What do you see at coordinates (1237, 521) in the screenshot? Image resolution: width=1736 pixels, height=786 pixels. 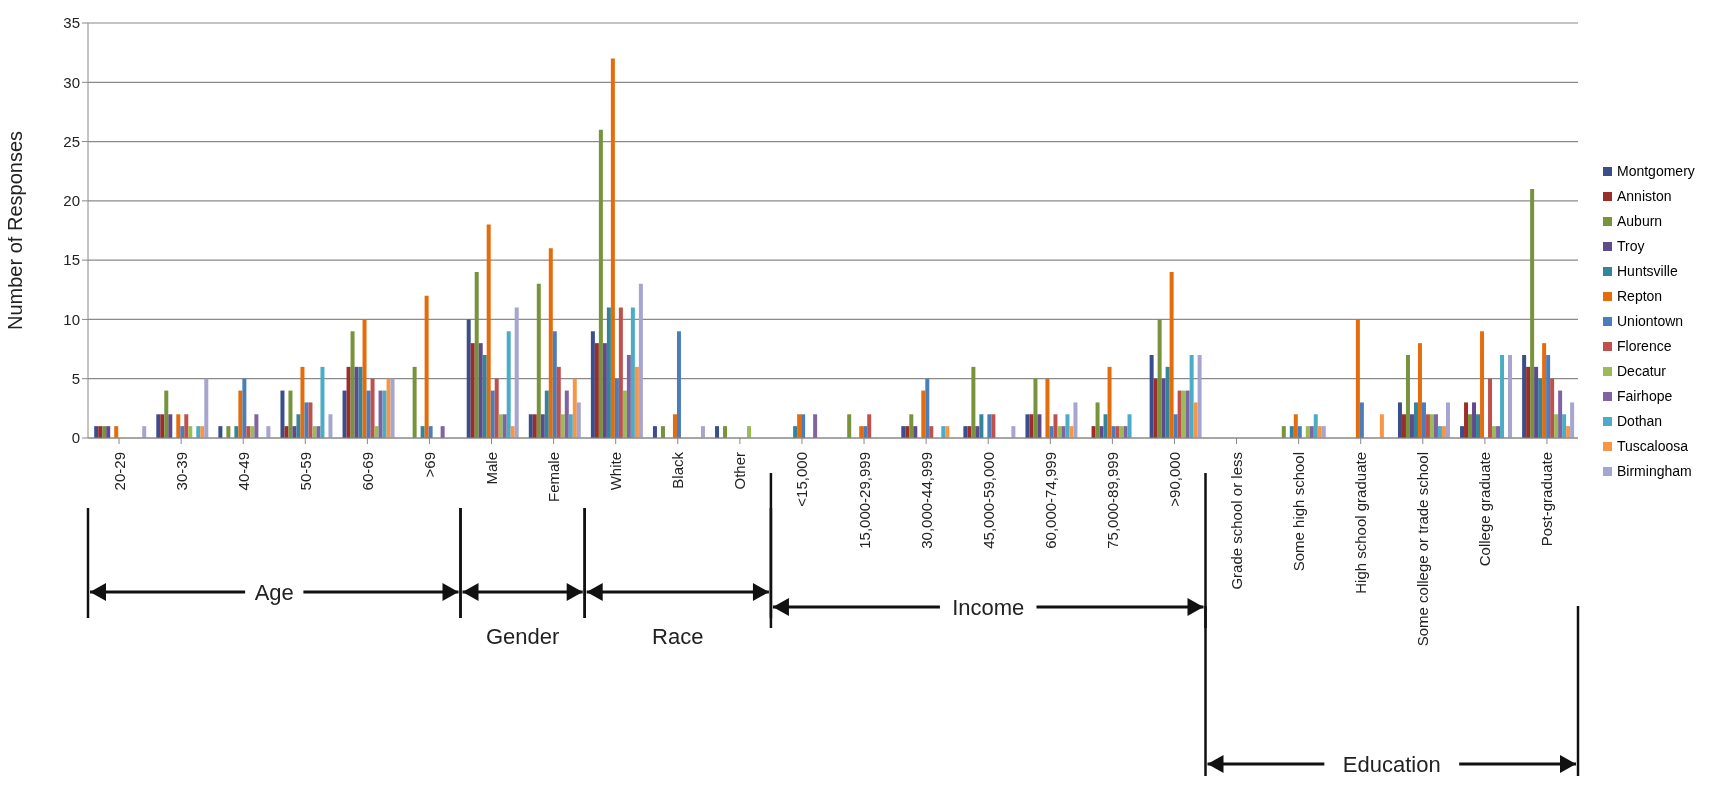 I see `x-tick-label: Grade school or less` at bounding box center [1237, 521].